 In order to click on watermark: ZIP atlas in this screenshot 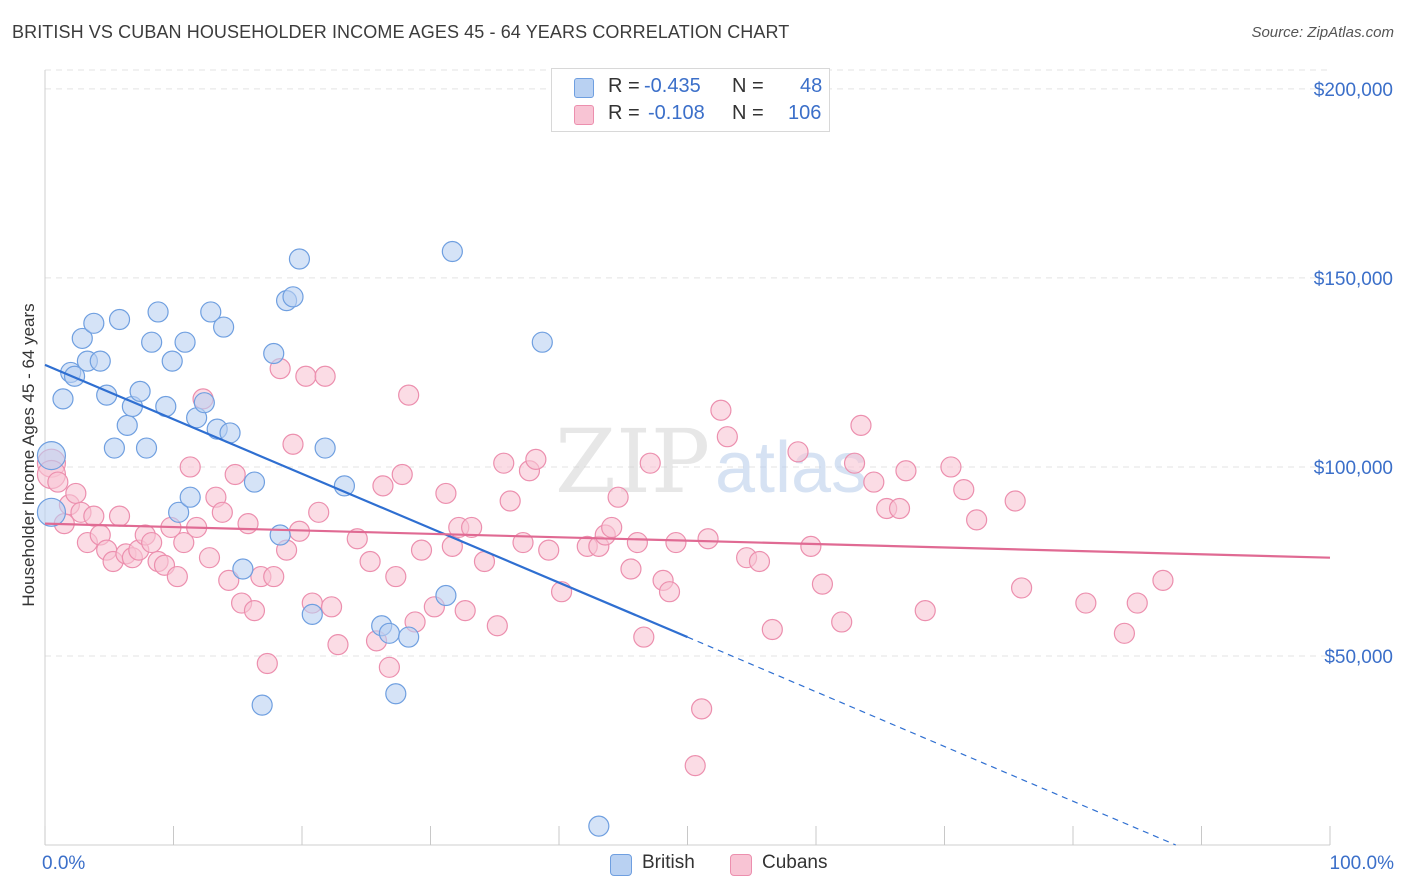, I will do `click(711, 461)`.